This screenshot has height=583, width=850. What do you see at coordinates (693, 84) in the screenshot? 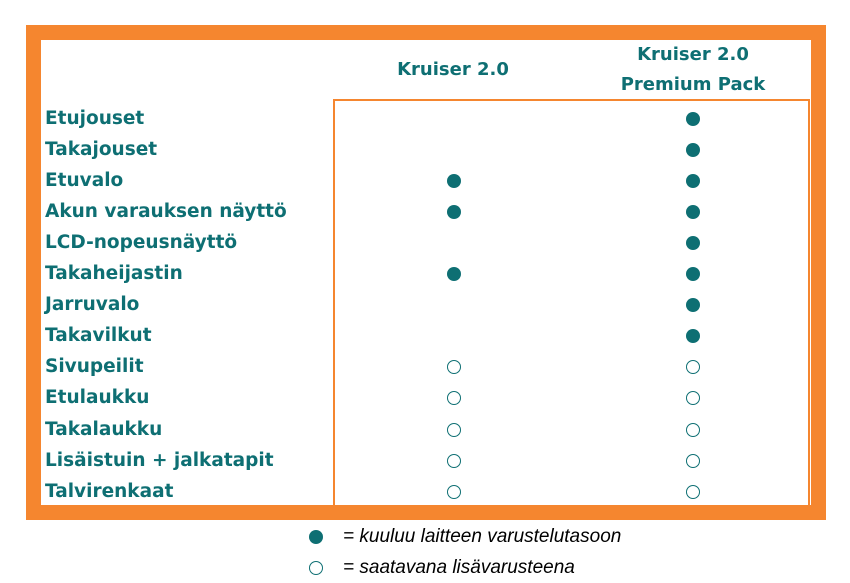
I see `column-header-line: Premium Pack` at bounding box center [693, 84].